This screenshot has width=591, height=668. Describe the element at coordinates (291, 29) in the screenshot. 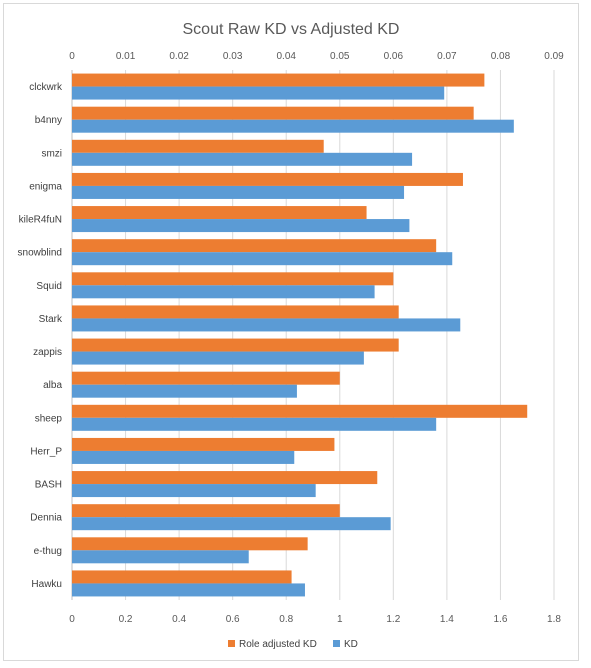

I see `chart-title: Scout Raw KD vs Adjusted KD` at that location.